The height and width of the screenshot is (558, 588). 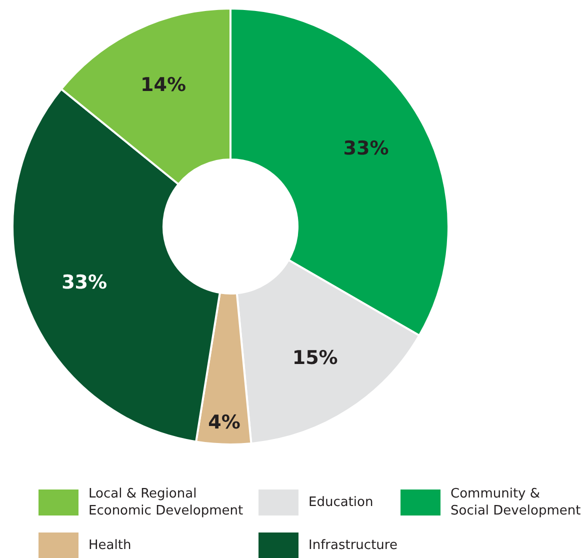 What do you see at coordinates (341, 502) in the screenshot?
I see `legend-label: Education` at bounding box center [341, 502].